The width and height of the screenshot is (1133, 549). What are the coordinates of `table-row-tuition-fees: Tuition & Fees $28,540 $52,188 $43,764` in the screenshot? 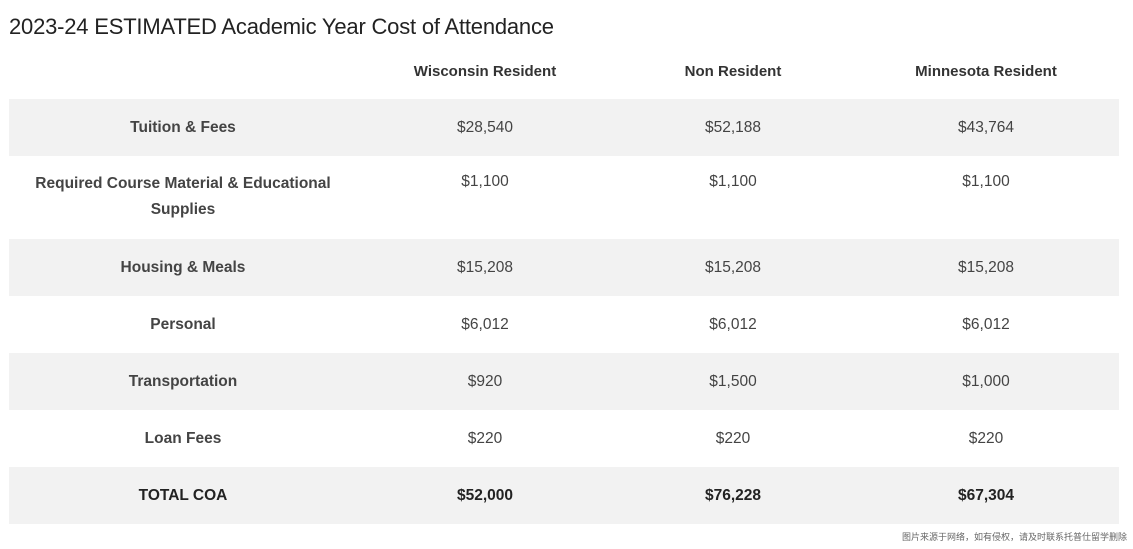 It's located at (564, 127).